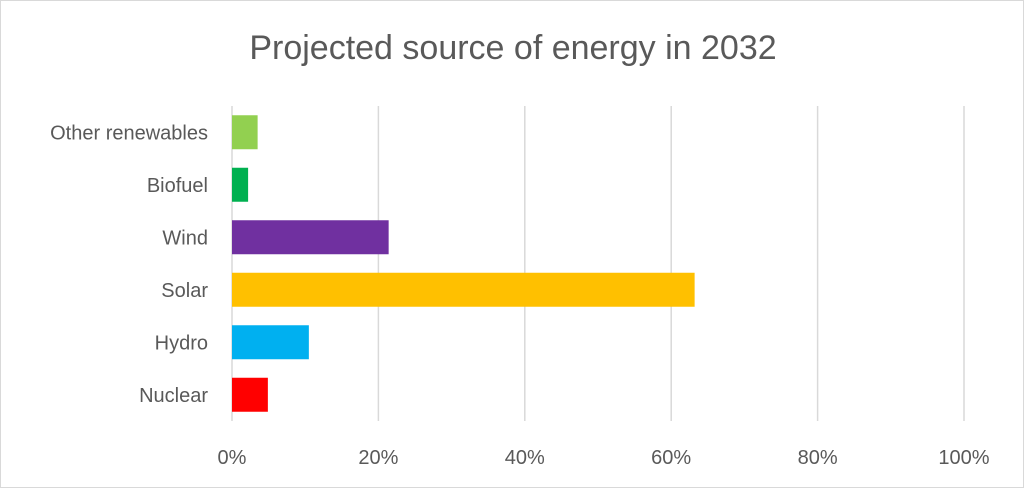  I want to click on x-tick-label: 0%, so click(232, 458).